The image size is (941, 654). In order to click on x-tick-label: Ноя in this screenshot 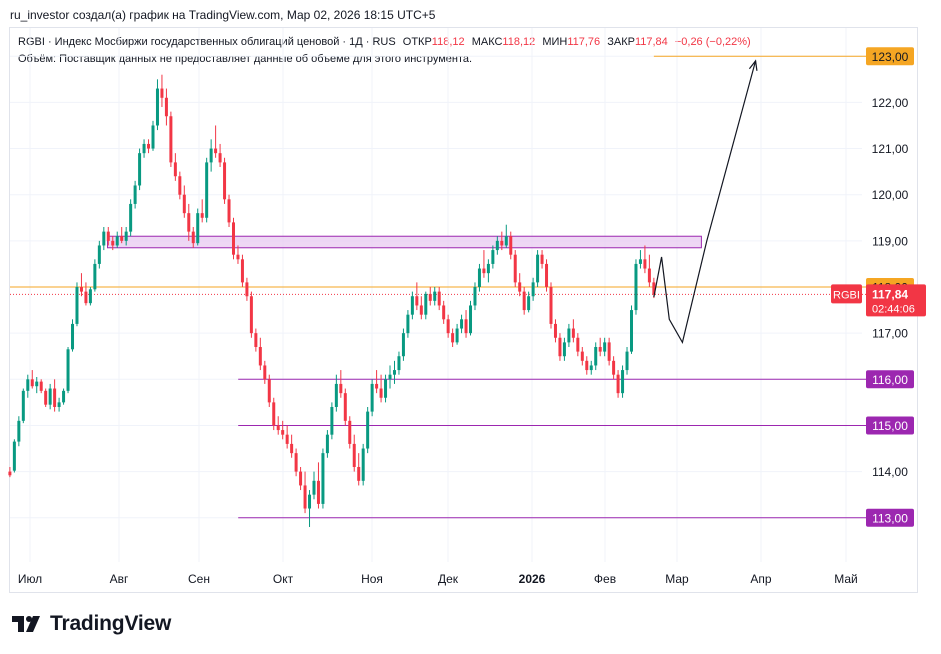, I will do `click(372, 579)`.